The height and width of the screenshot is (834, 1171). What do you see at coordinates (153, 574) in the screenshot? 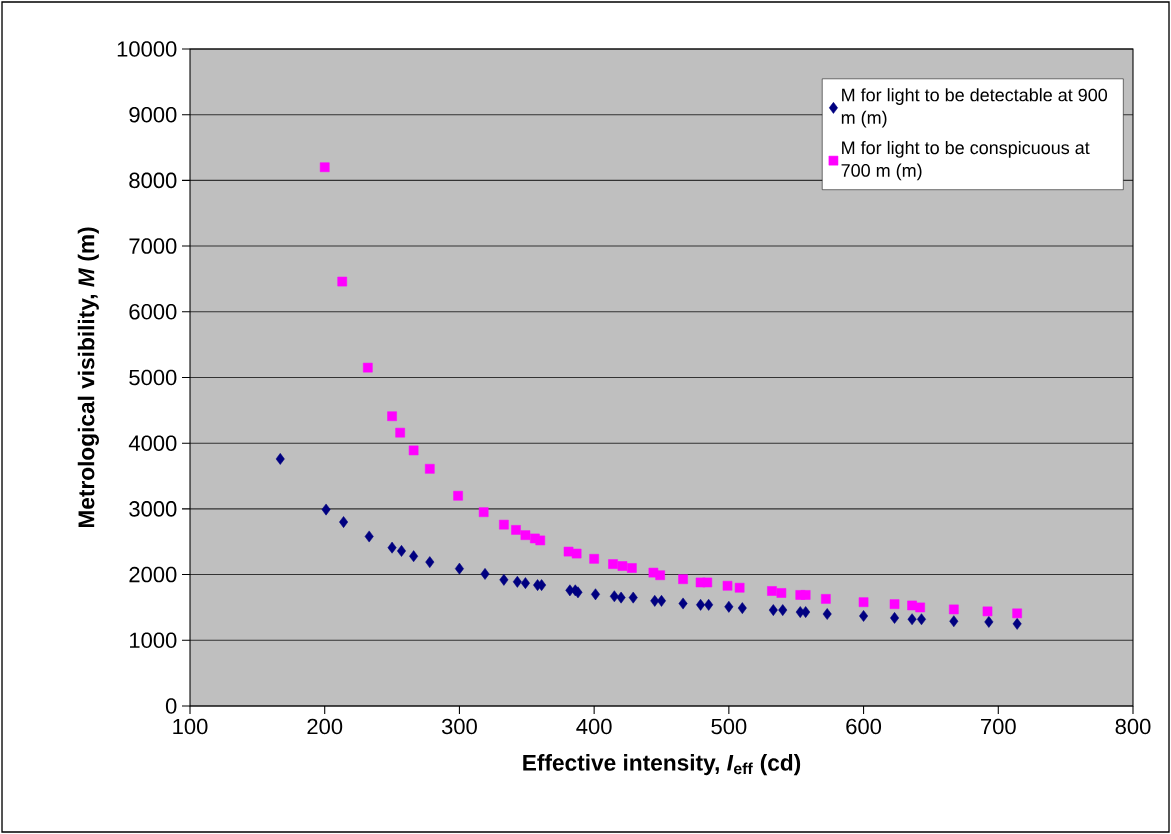
I see `y-tick-label: 2000` at bounding box center [153, 574].